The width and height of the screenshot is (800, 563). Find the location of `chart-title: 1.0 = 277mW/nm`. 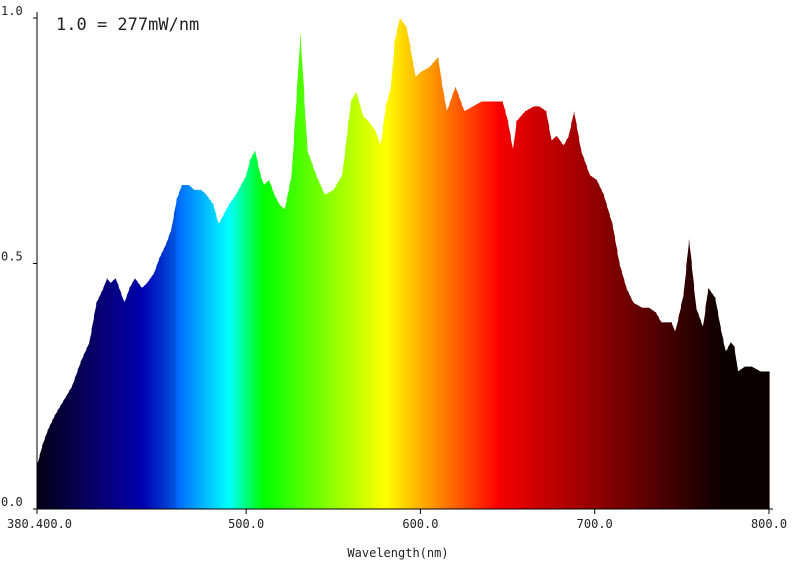

chart-title: 1.0 = 277mW/nm is located at coordinates (127, 25).